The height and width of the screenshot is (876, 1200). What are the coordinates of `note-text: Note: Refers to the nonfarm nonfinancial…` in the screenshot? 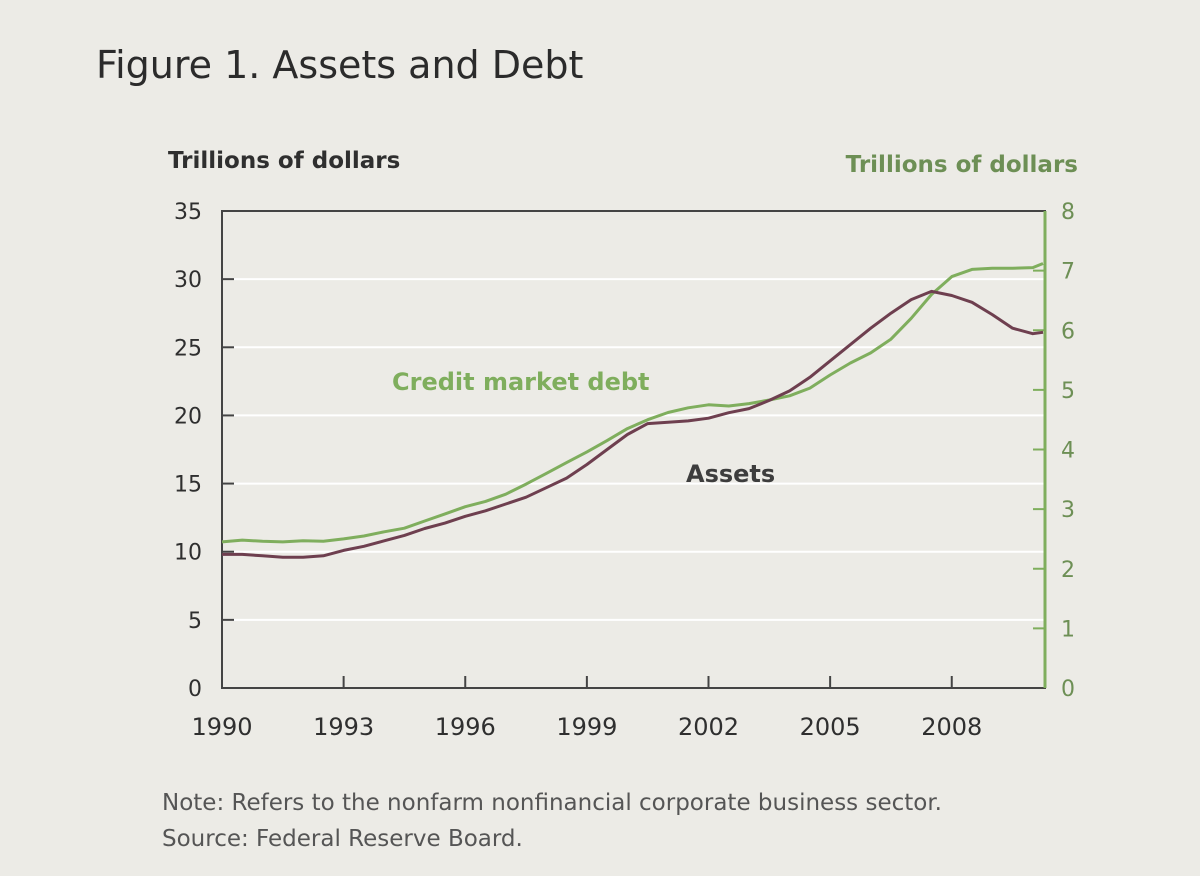 It's located at (552, 803).